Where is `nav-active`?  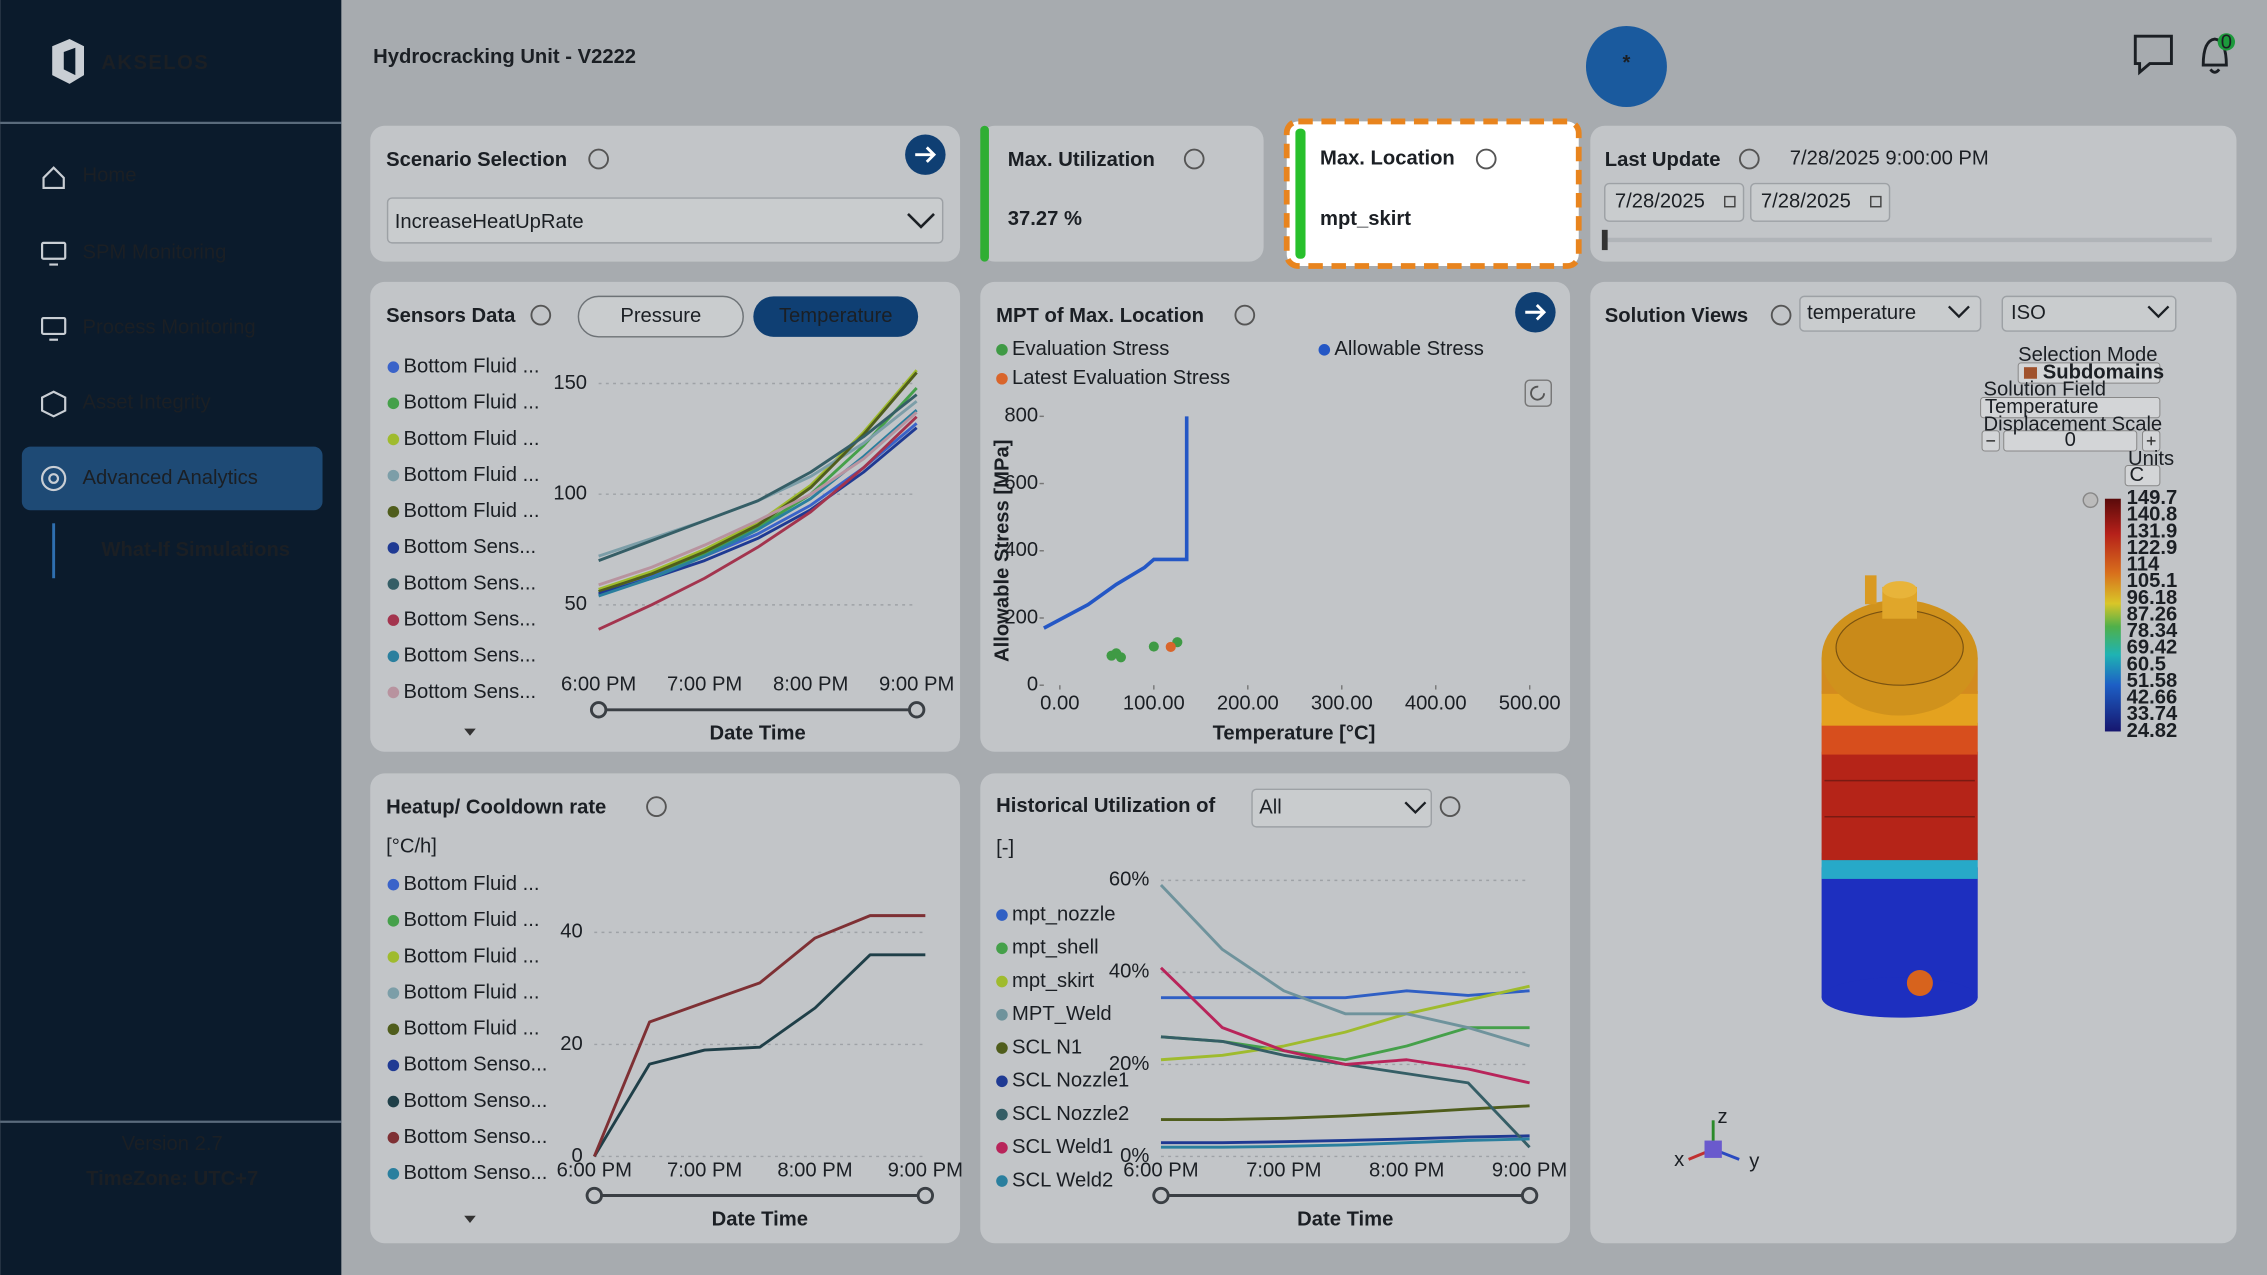 nav-active is located at coordinates (172, 478).